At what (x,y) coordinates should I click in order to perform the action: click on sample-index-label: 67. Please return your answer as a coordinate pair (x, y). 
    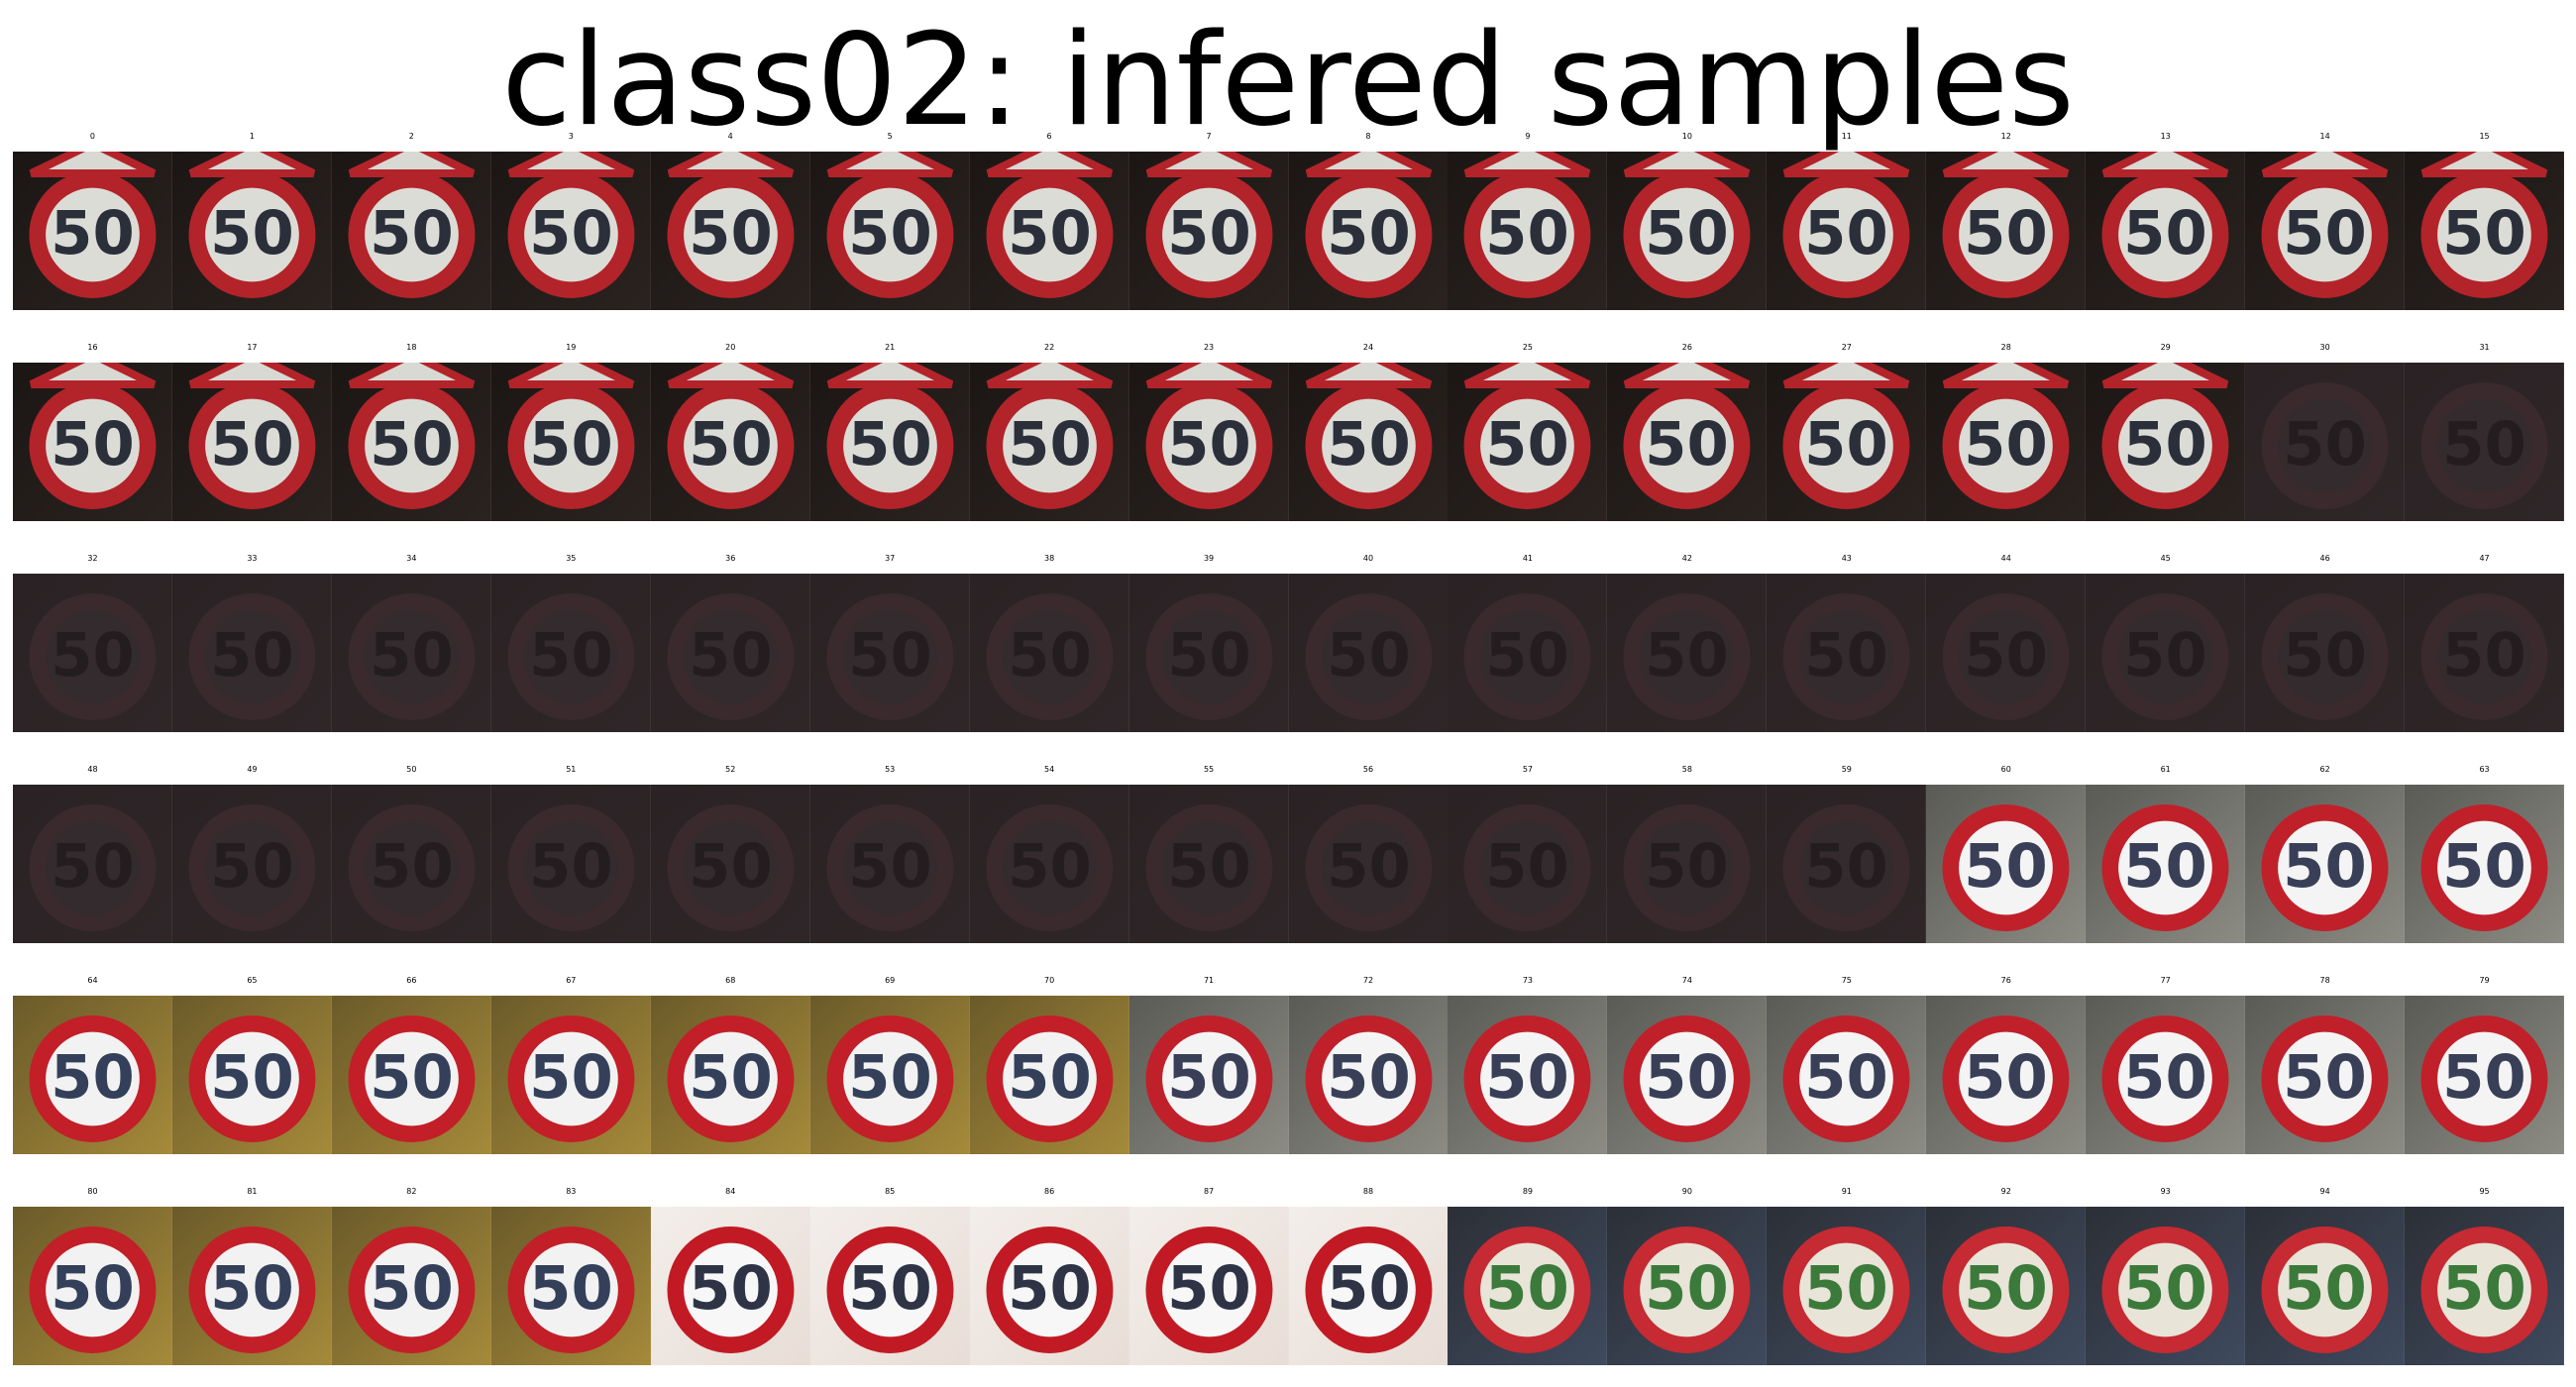
    Looking at the image, I should click on (571, 983).